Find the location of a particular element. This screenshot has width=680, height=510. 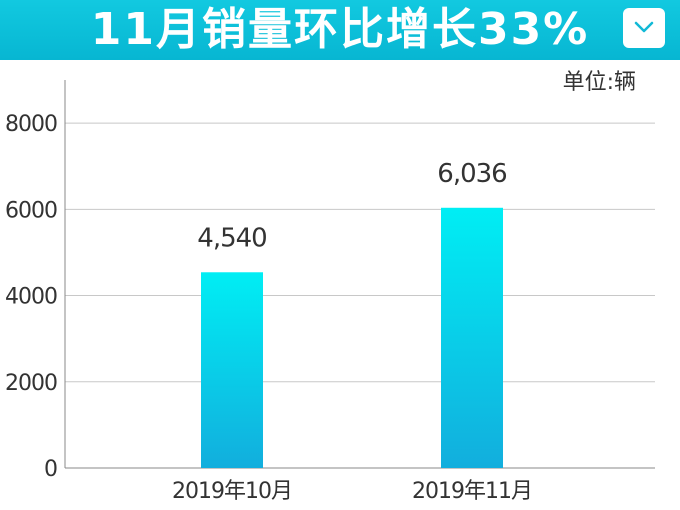

dropdown-button is located at coordinates (644, 28).